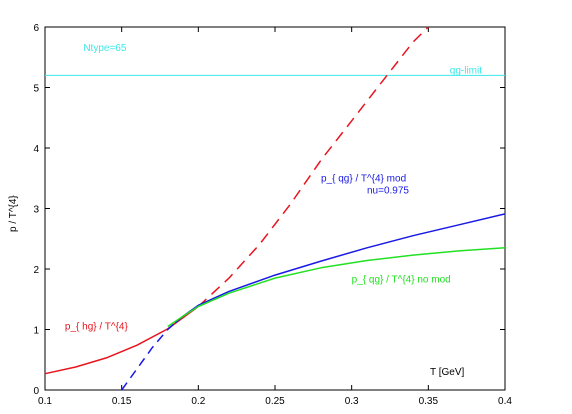  I want to click on x-axis-label: T [GeV], so click(447, 372).